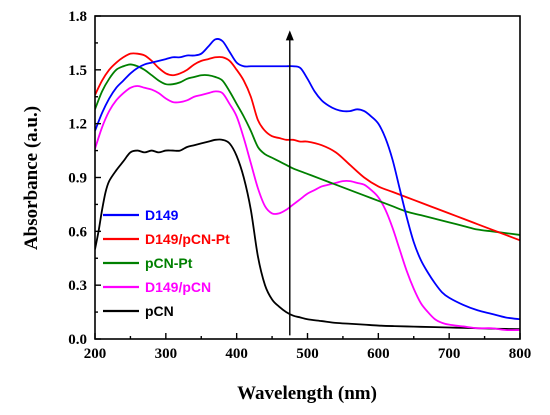  What do you see at coordinates (449, 354) in the screenshot?
I see `x-tick-label: 700` at bounding box center [449, 354].